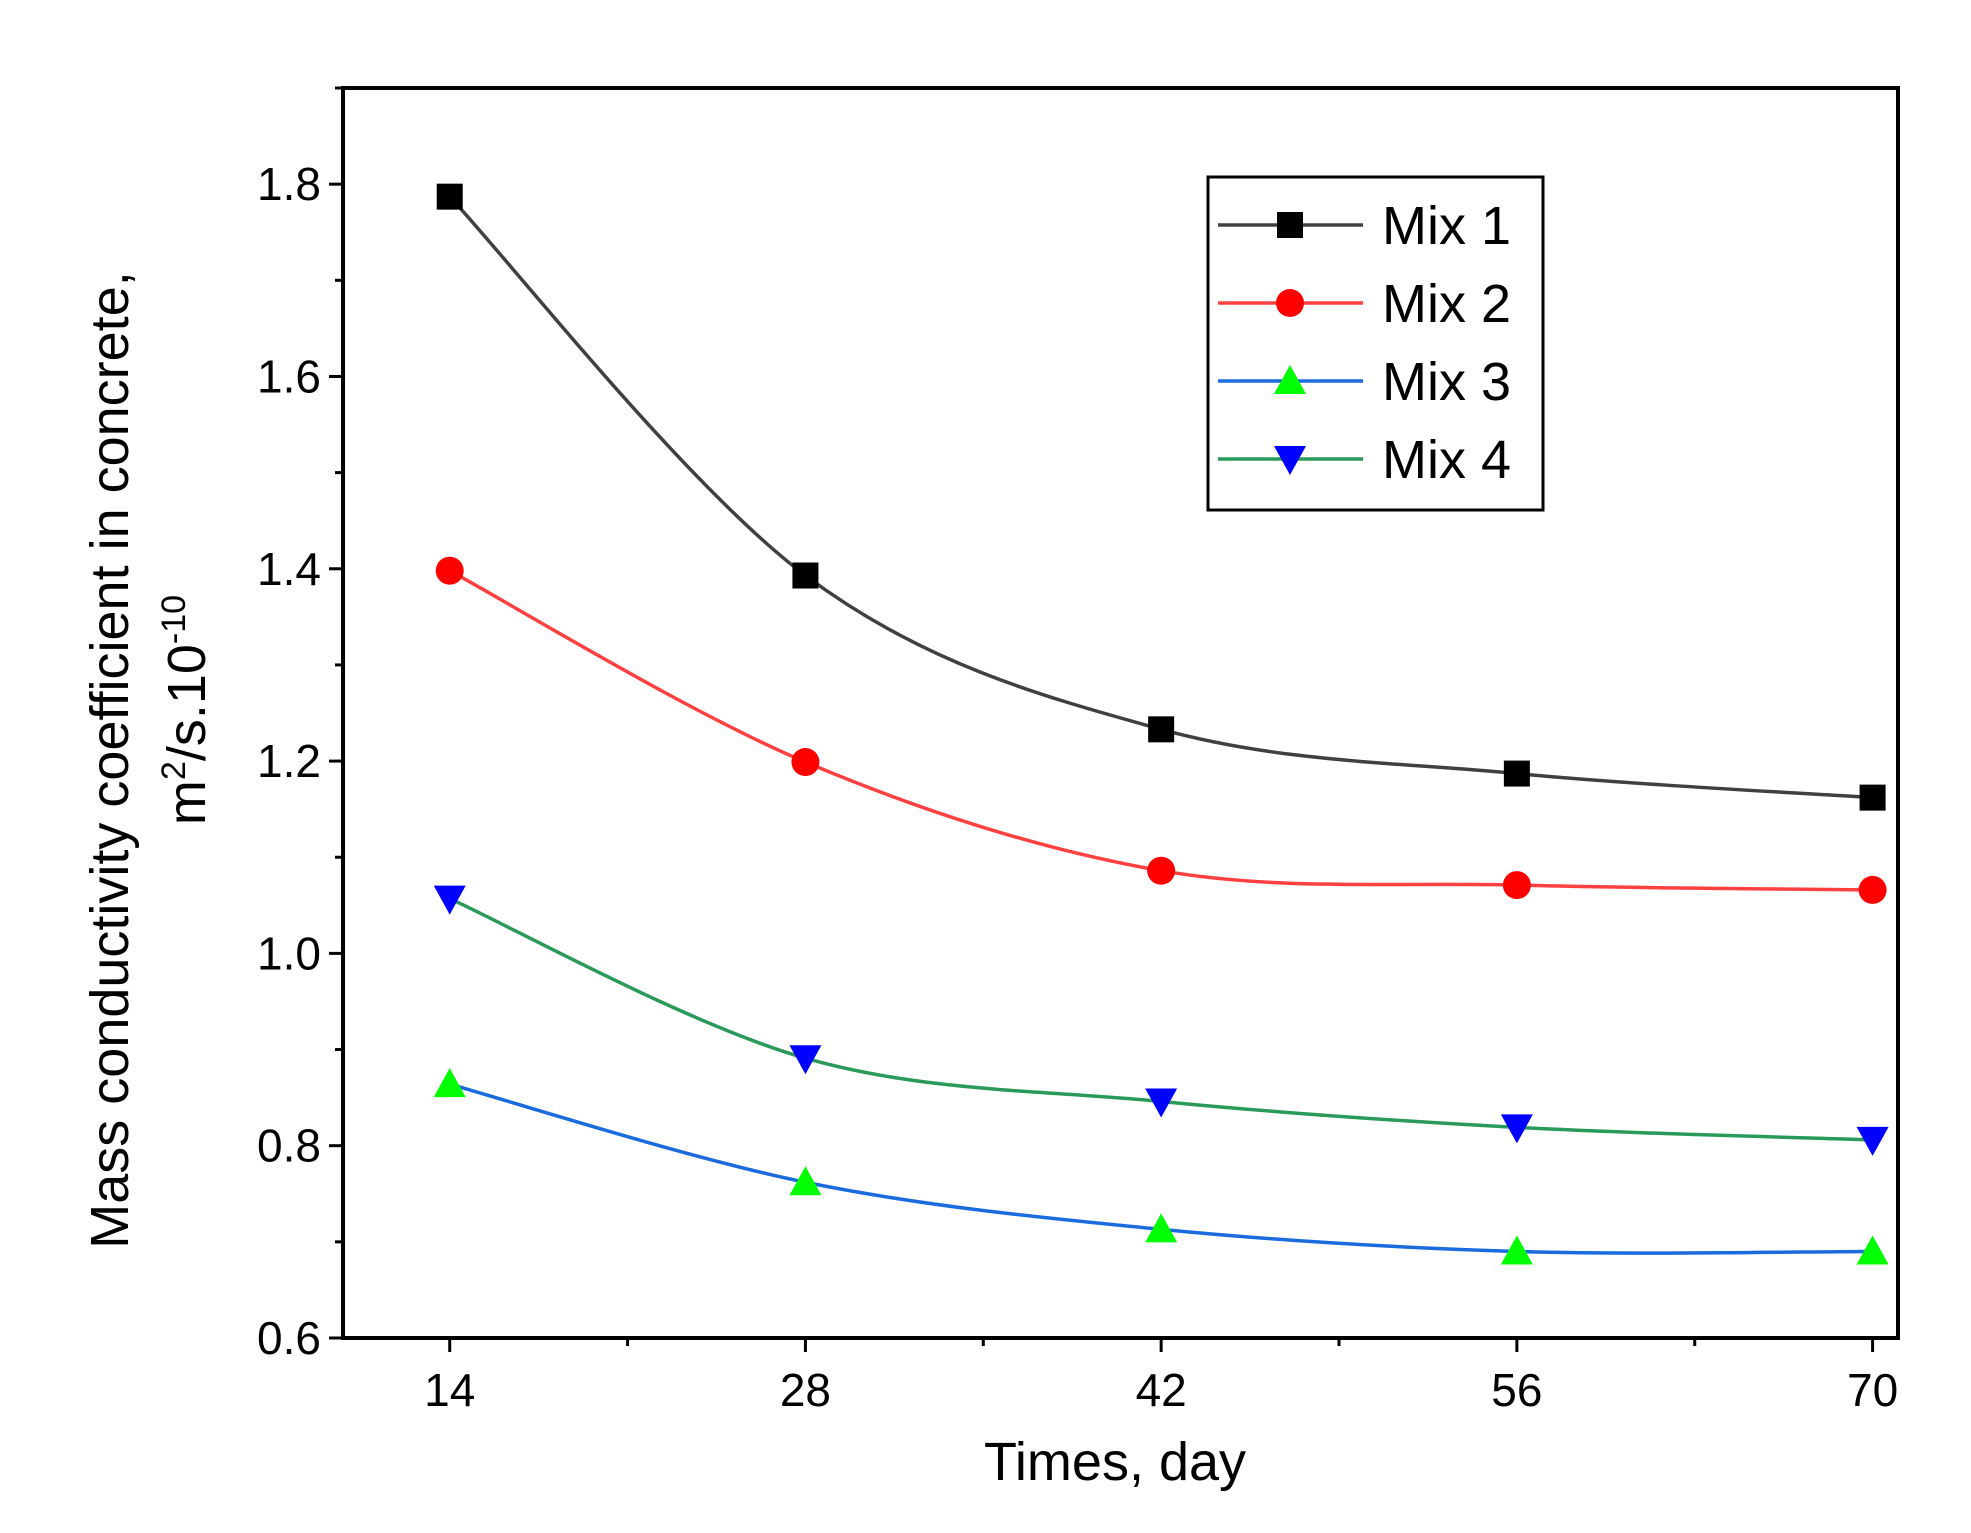 This screenshot has width=1971, height=1533. I want to click on x-tick-label: 14, so click(449, 1390).